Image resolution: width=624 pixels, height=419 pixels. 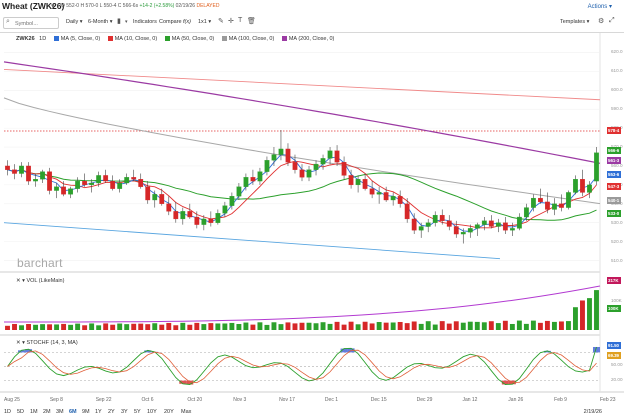 I want to click on templates-label: Templates, so click(x=573, y=22).